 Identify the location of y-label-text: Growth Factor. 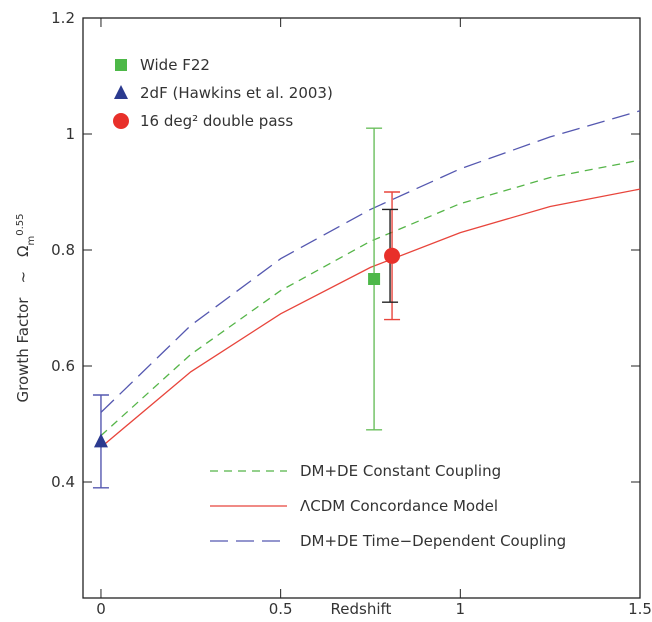
(23, 350).